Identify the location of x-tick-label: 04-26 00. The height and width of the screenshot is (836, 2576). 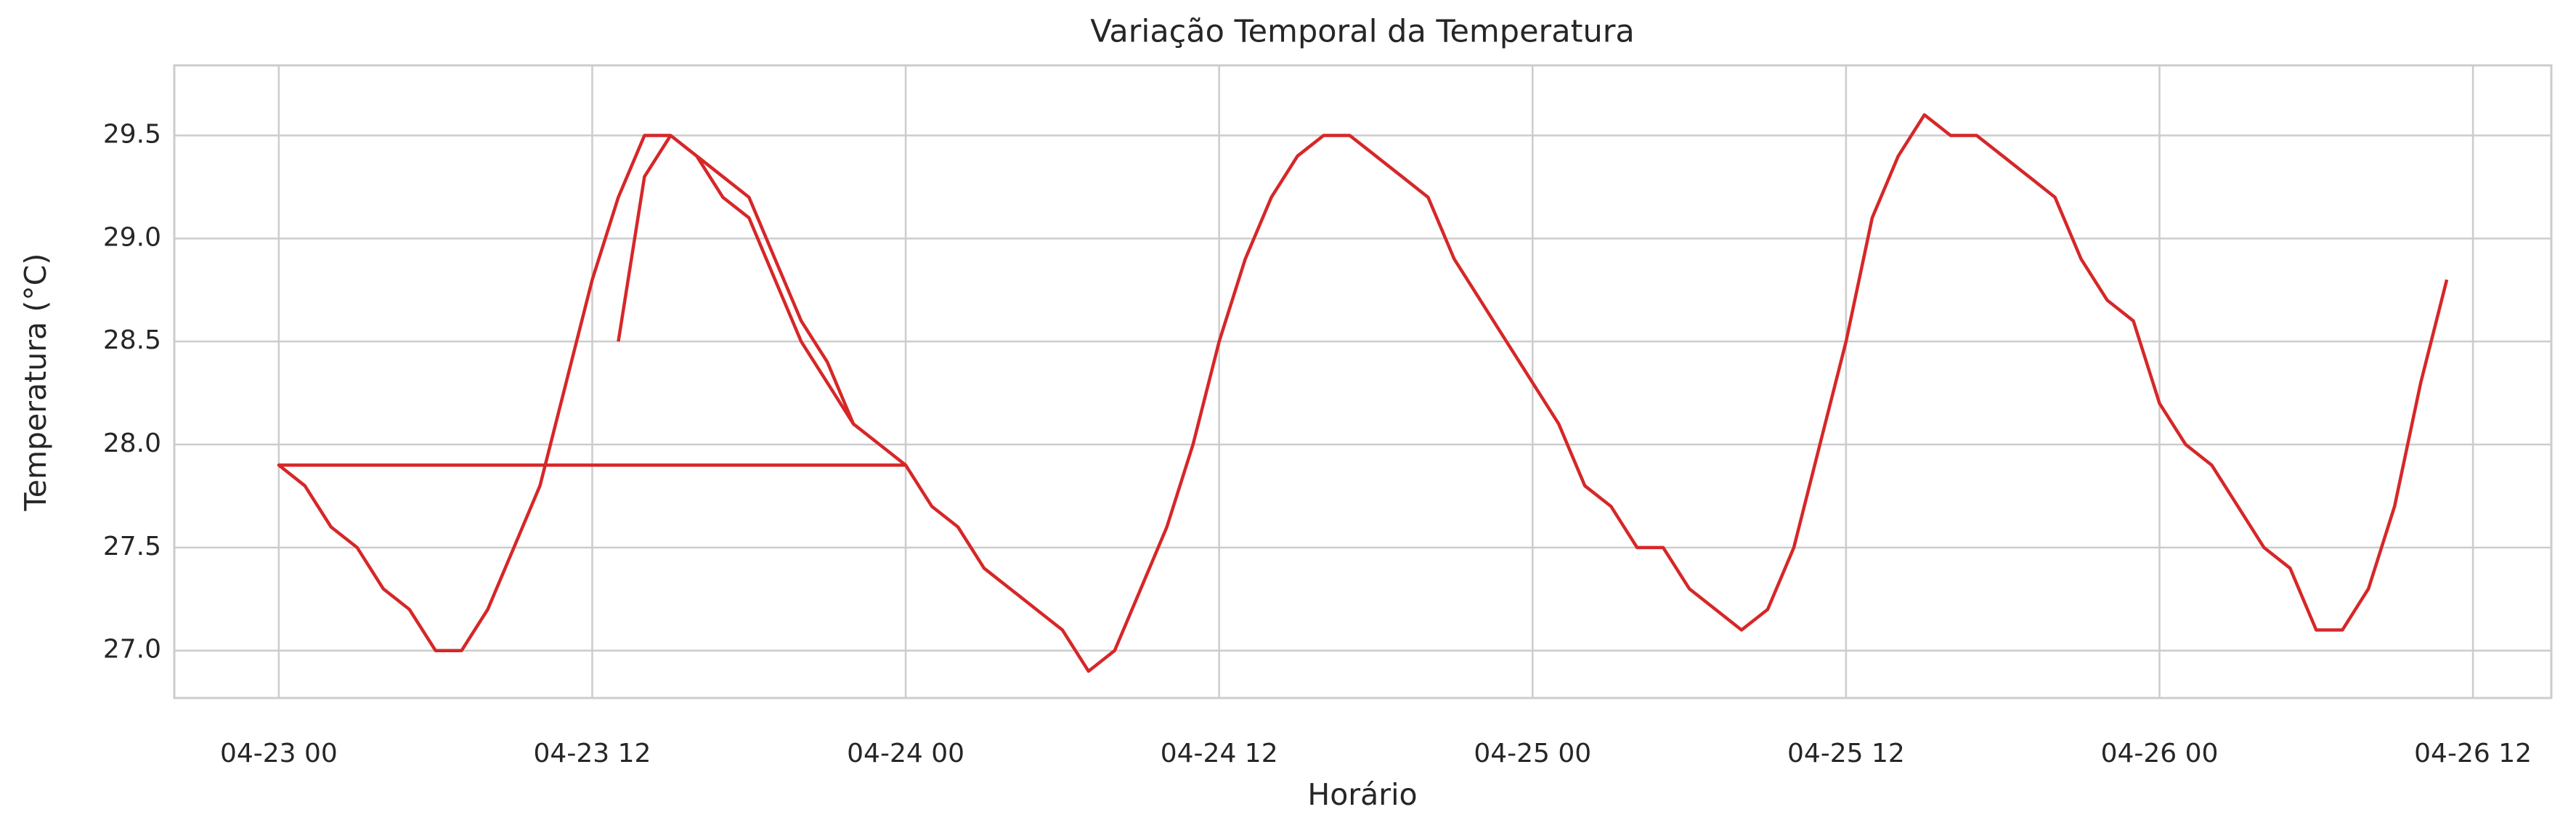
(2160, 754).